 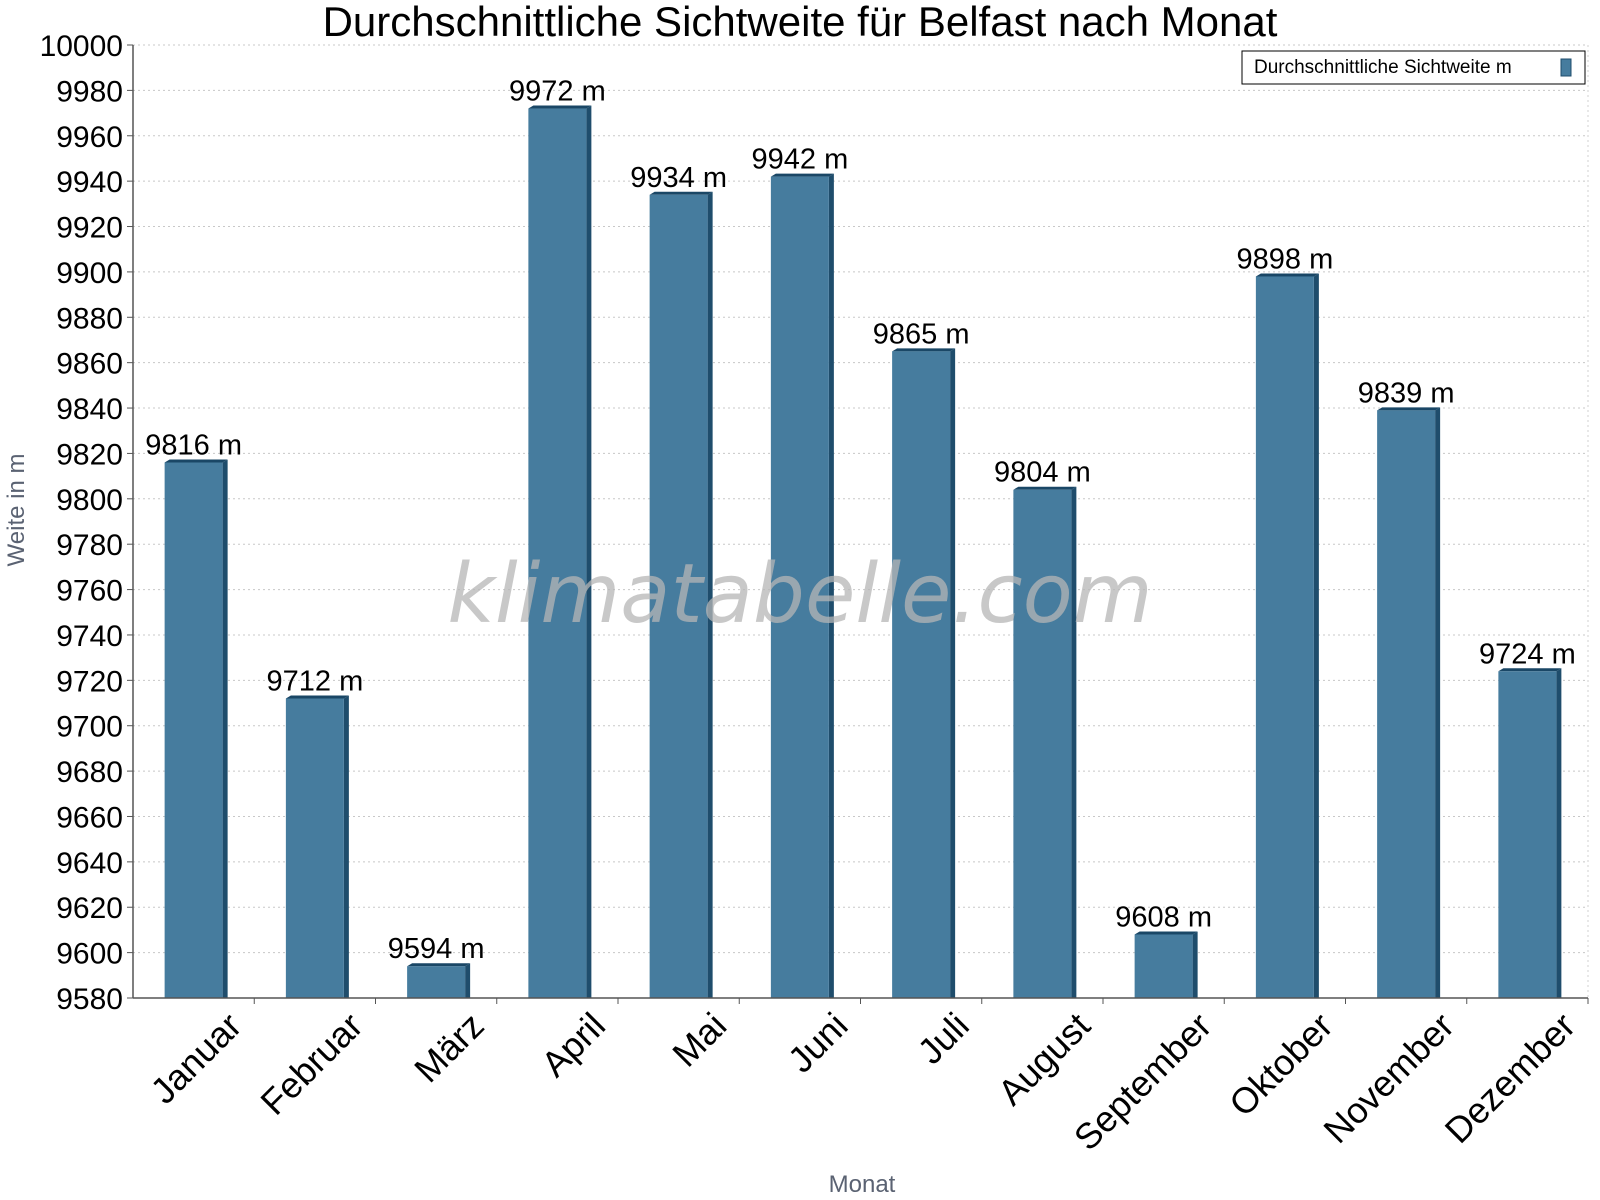 I want to click on bar-september, so click(x=1166, y=964).